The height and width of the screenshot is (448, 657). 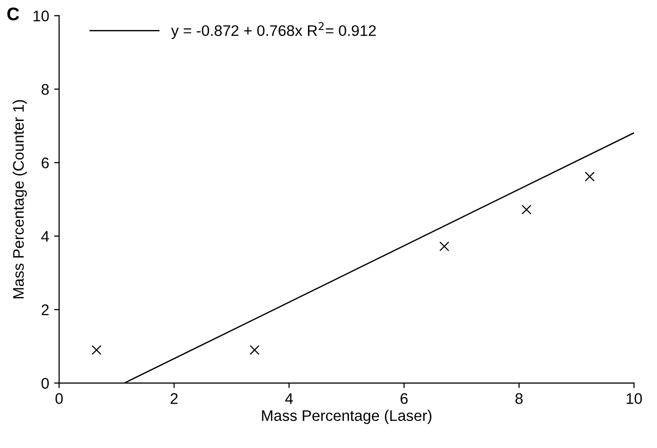 What do you see at coordinates (41, 16) in the screenshot?
I see `y-tick-label: 10` at bounding box center [41, 16].